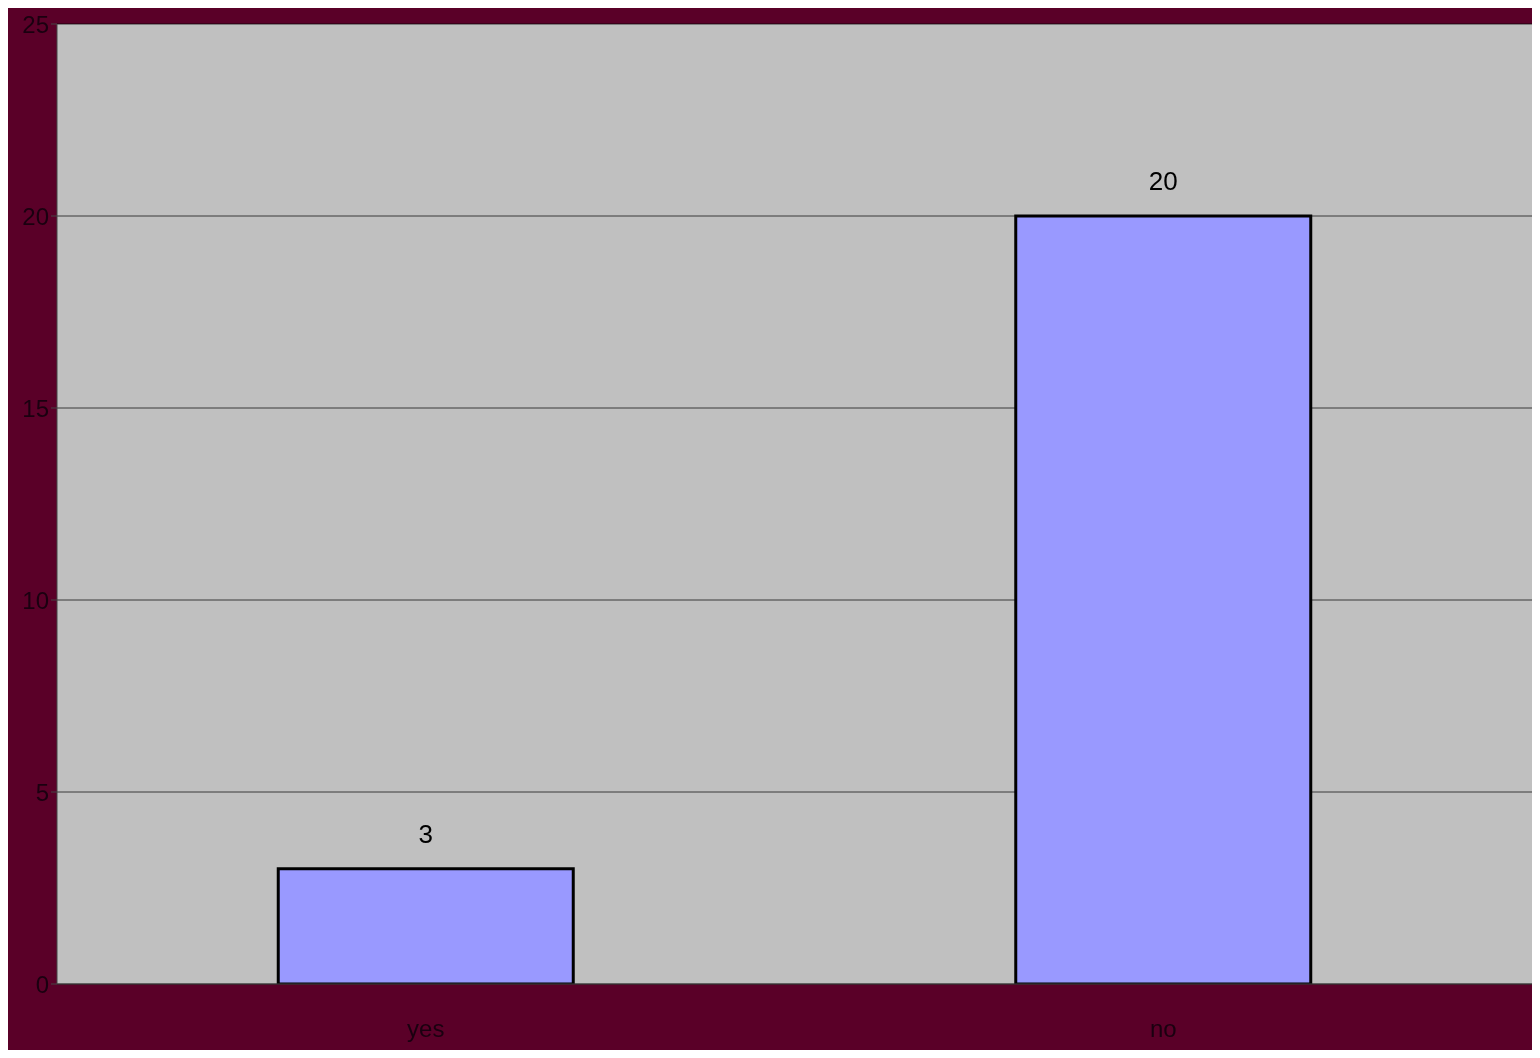 Image resolution: width=1540 pixels, height=1058 pixels. What do you see at coordinates (42, 984) in the screenshot?
I see `y-tick-label: 0` at bounding box center [42, 984].